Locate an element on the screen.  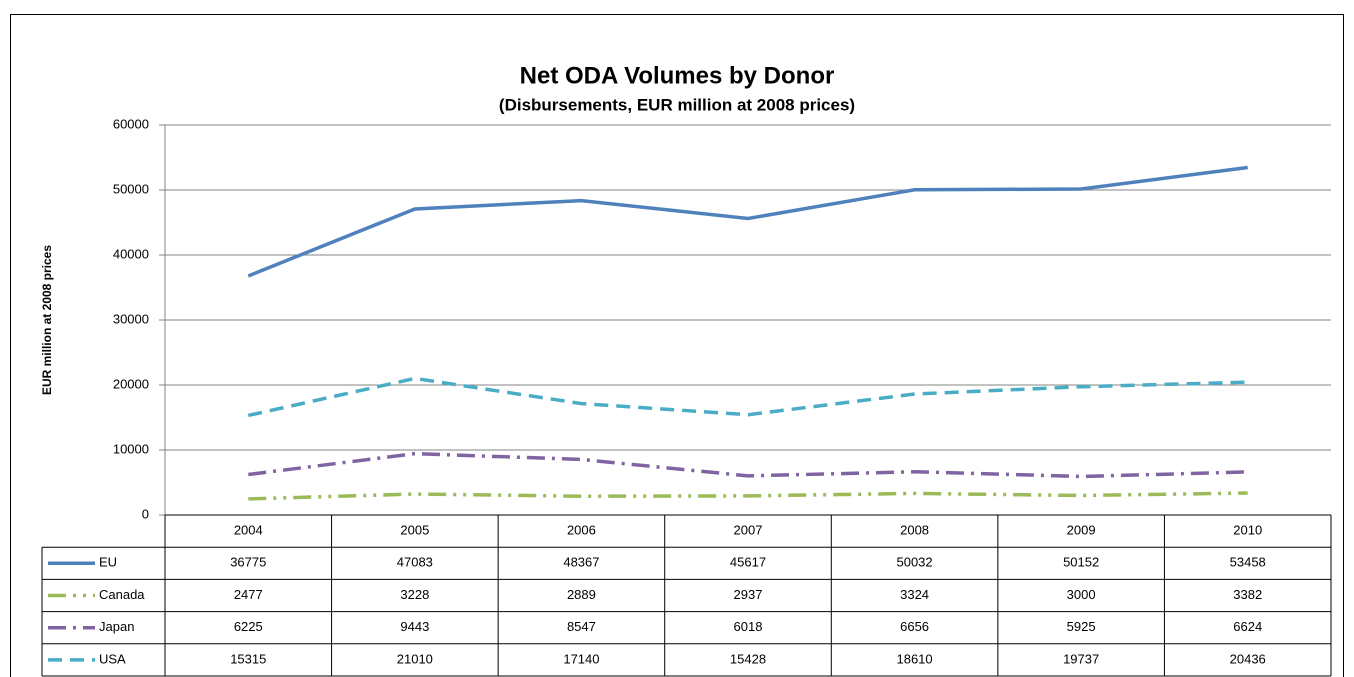
table-value: 3324 is located at coordinates (914, 594).